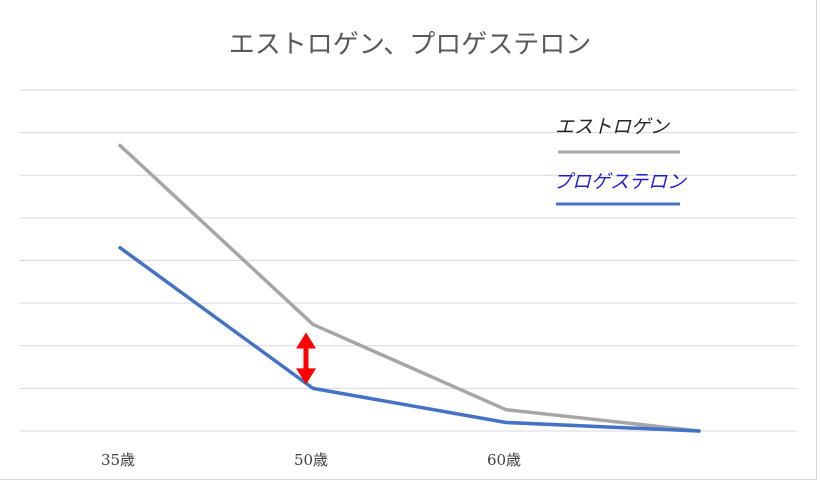  I want to click on legend-label-progesterone: プロゲステロン, so click(620, 182).